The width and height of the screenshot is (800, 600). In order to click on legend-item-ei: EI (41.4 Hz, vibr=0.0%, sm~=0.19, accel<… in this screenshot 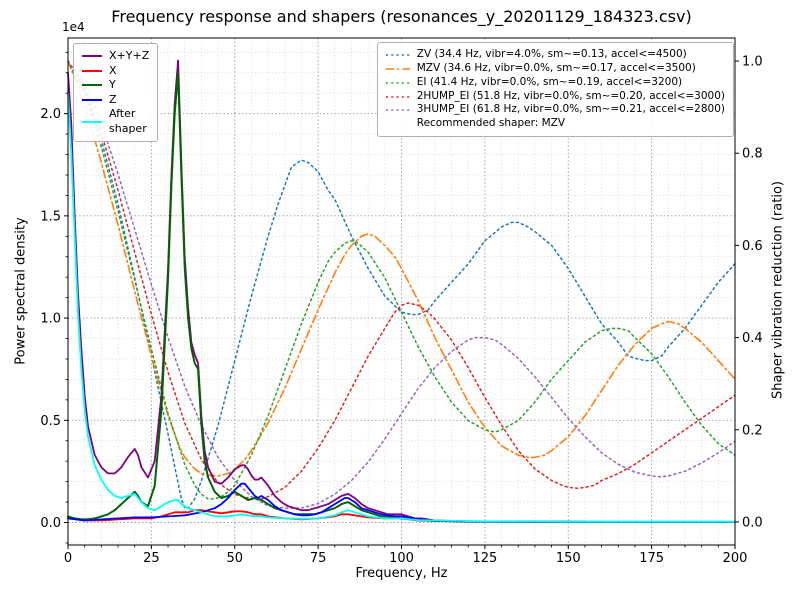, I will do `click(555, 82)`.